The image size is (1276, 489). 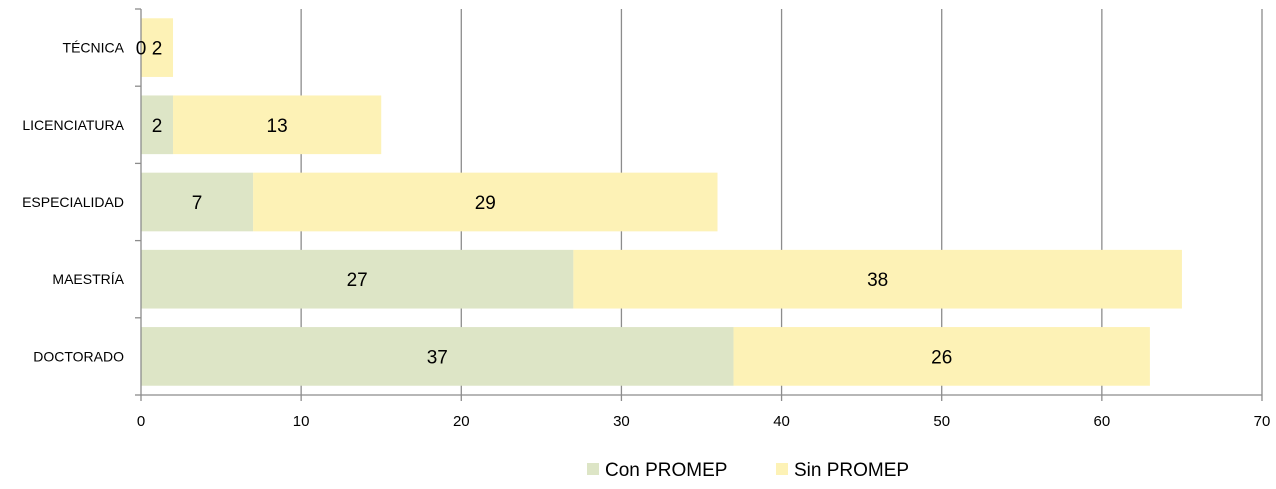 I want to click on x-tick-label-70: 70, so click(x=1262, y=421).